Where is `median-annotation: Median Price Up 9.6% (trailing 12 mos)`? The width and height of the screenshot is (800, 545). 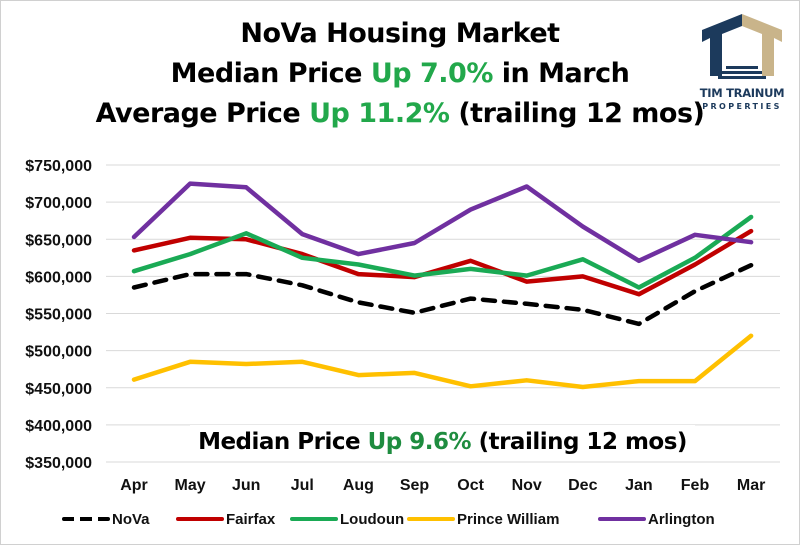 median-annotation: Median Price Up 9.6% (trailing 12 mos) is located at coordinates (442, 443).